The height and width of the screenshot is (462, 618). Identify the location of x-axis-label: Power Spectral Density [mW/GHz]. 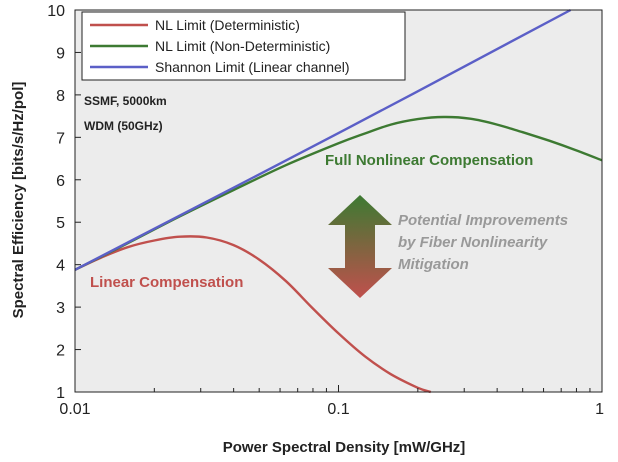
(344, 447).